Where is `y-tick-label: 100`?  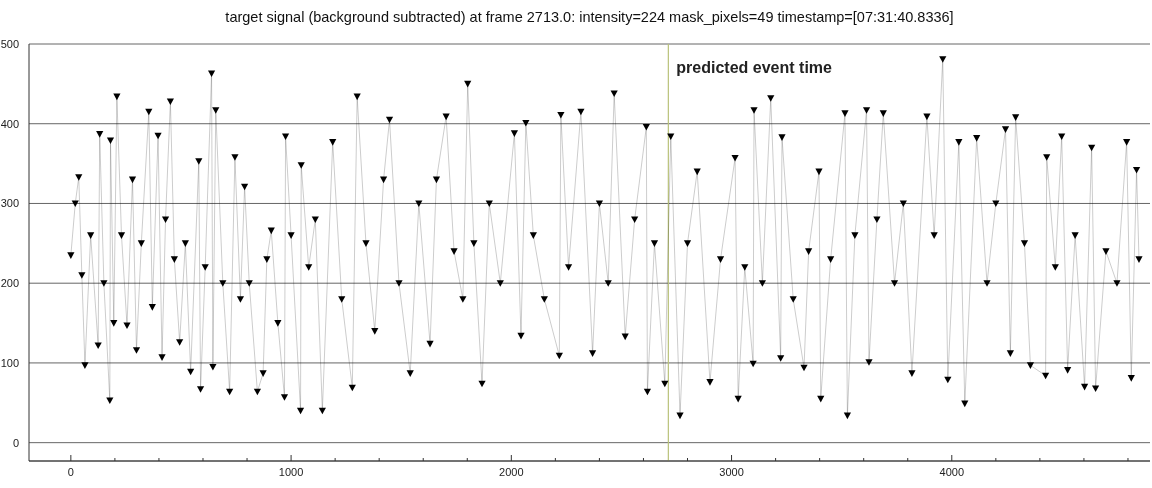 y-tick-label: 100 is located at coordinates (9, 362).